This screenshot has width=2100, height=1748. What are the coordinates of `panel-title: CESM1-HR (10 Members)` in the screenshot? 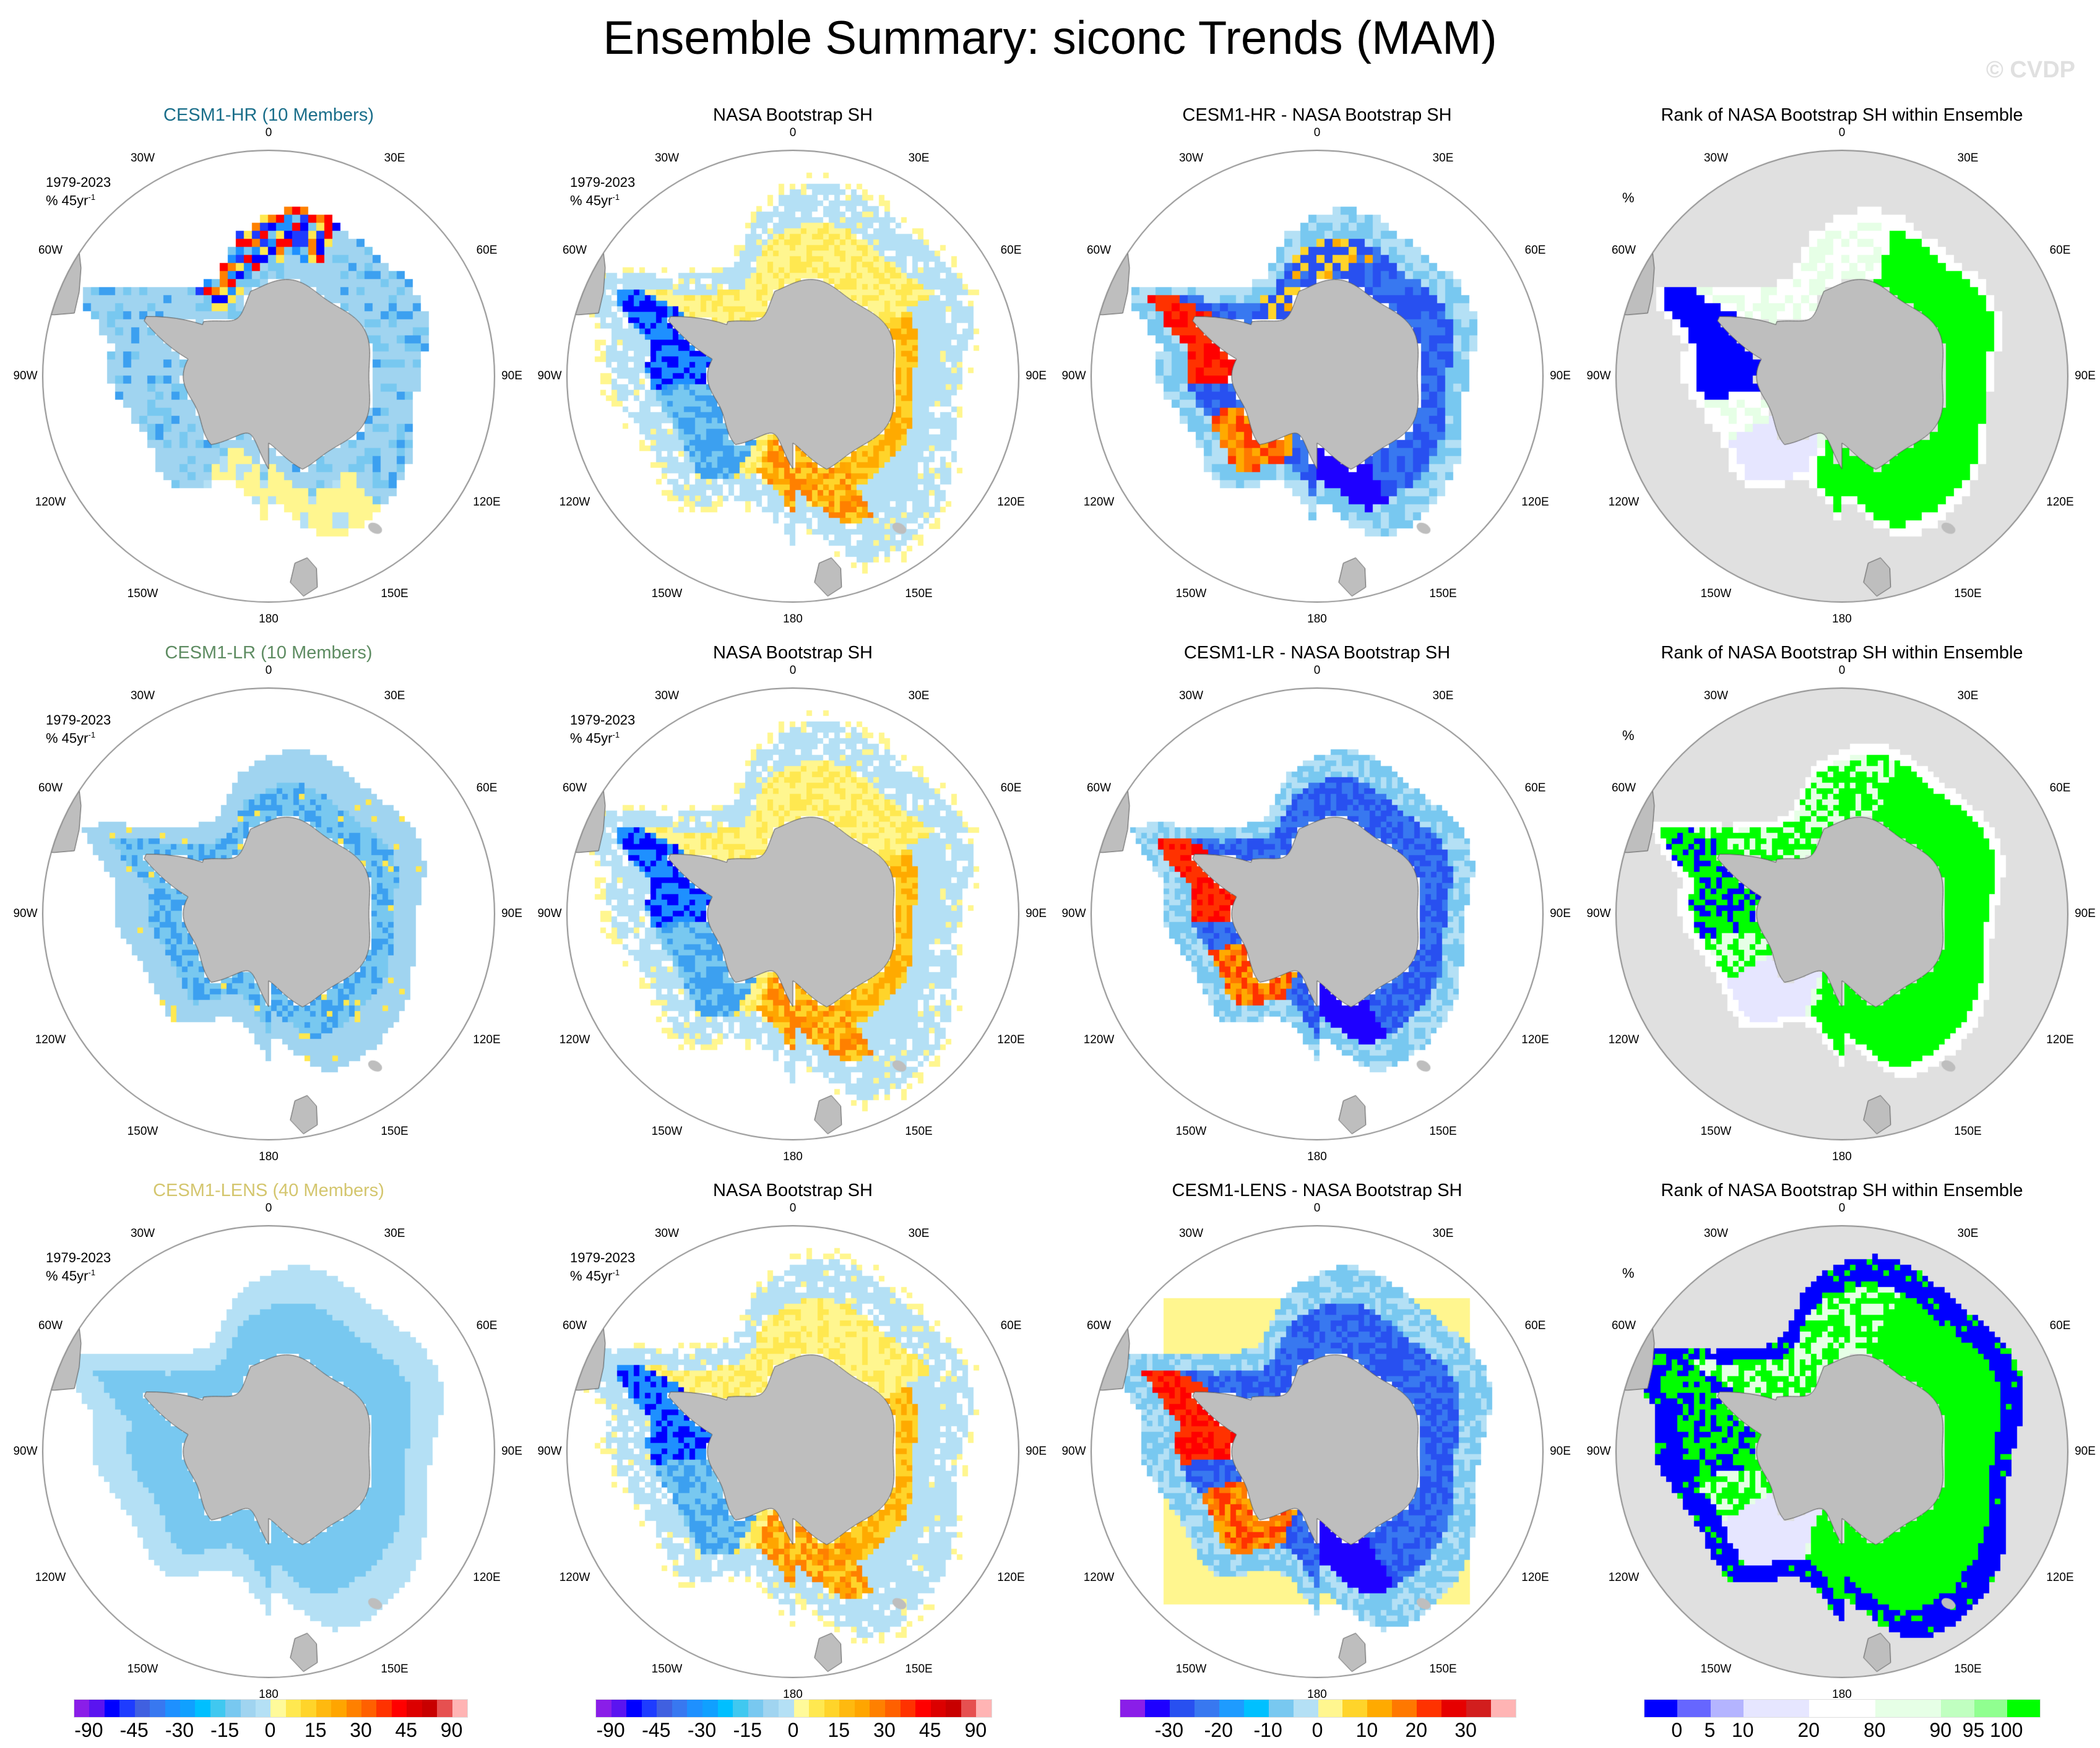 It's located at (268, 115).